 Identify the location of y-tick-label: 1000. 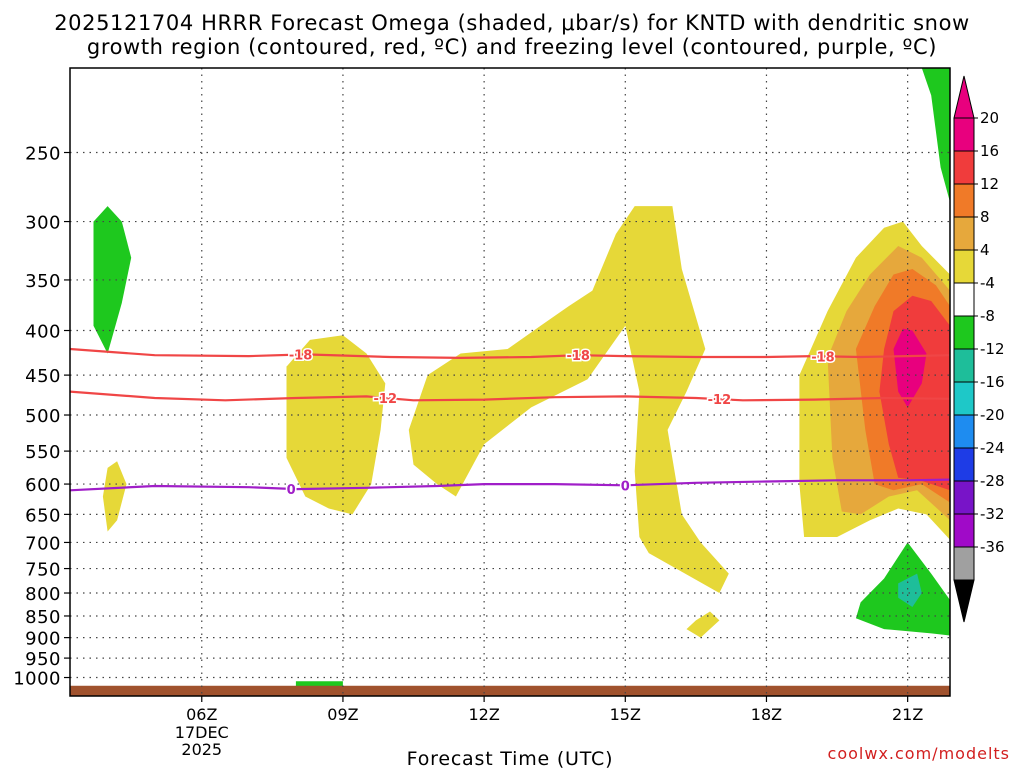
(37, 679).